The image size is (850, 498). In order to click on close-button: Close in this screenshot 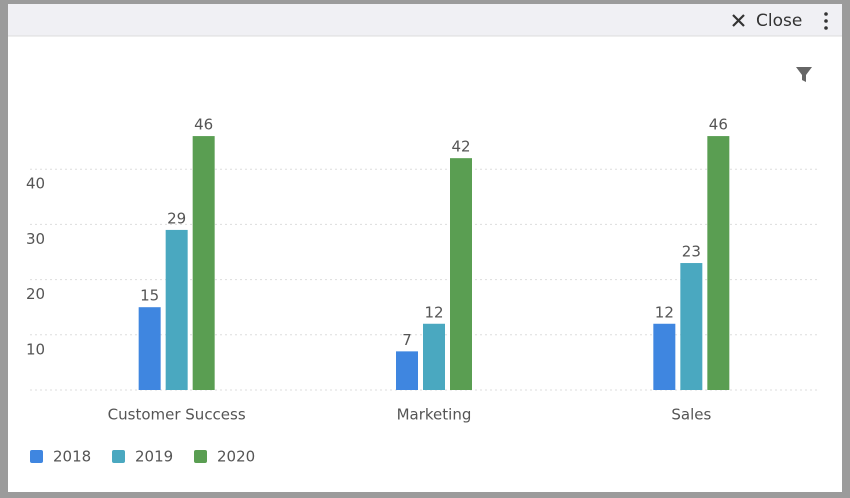, I will do `click(767, 21)`.